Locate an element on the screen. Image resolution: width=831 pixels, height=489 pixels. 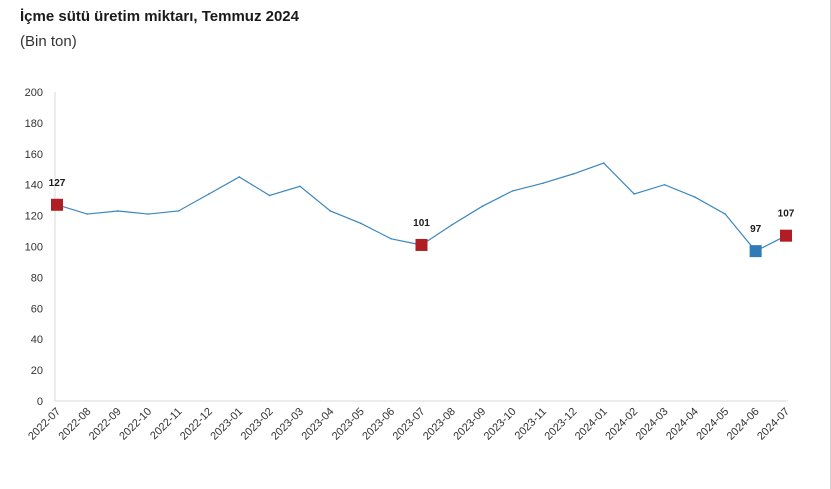
x-tick-label: 2023-08 is located at coordinates (439, 424).